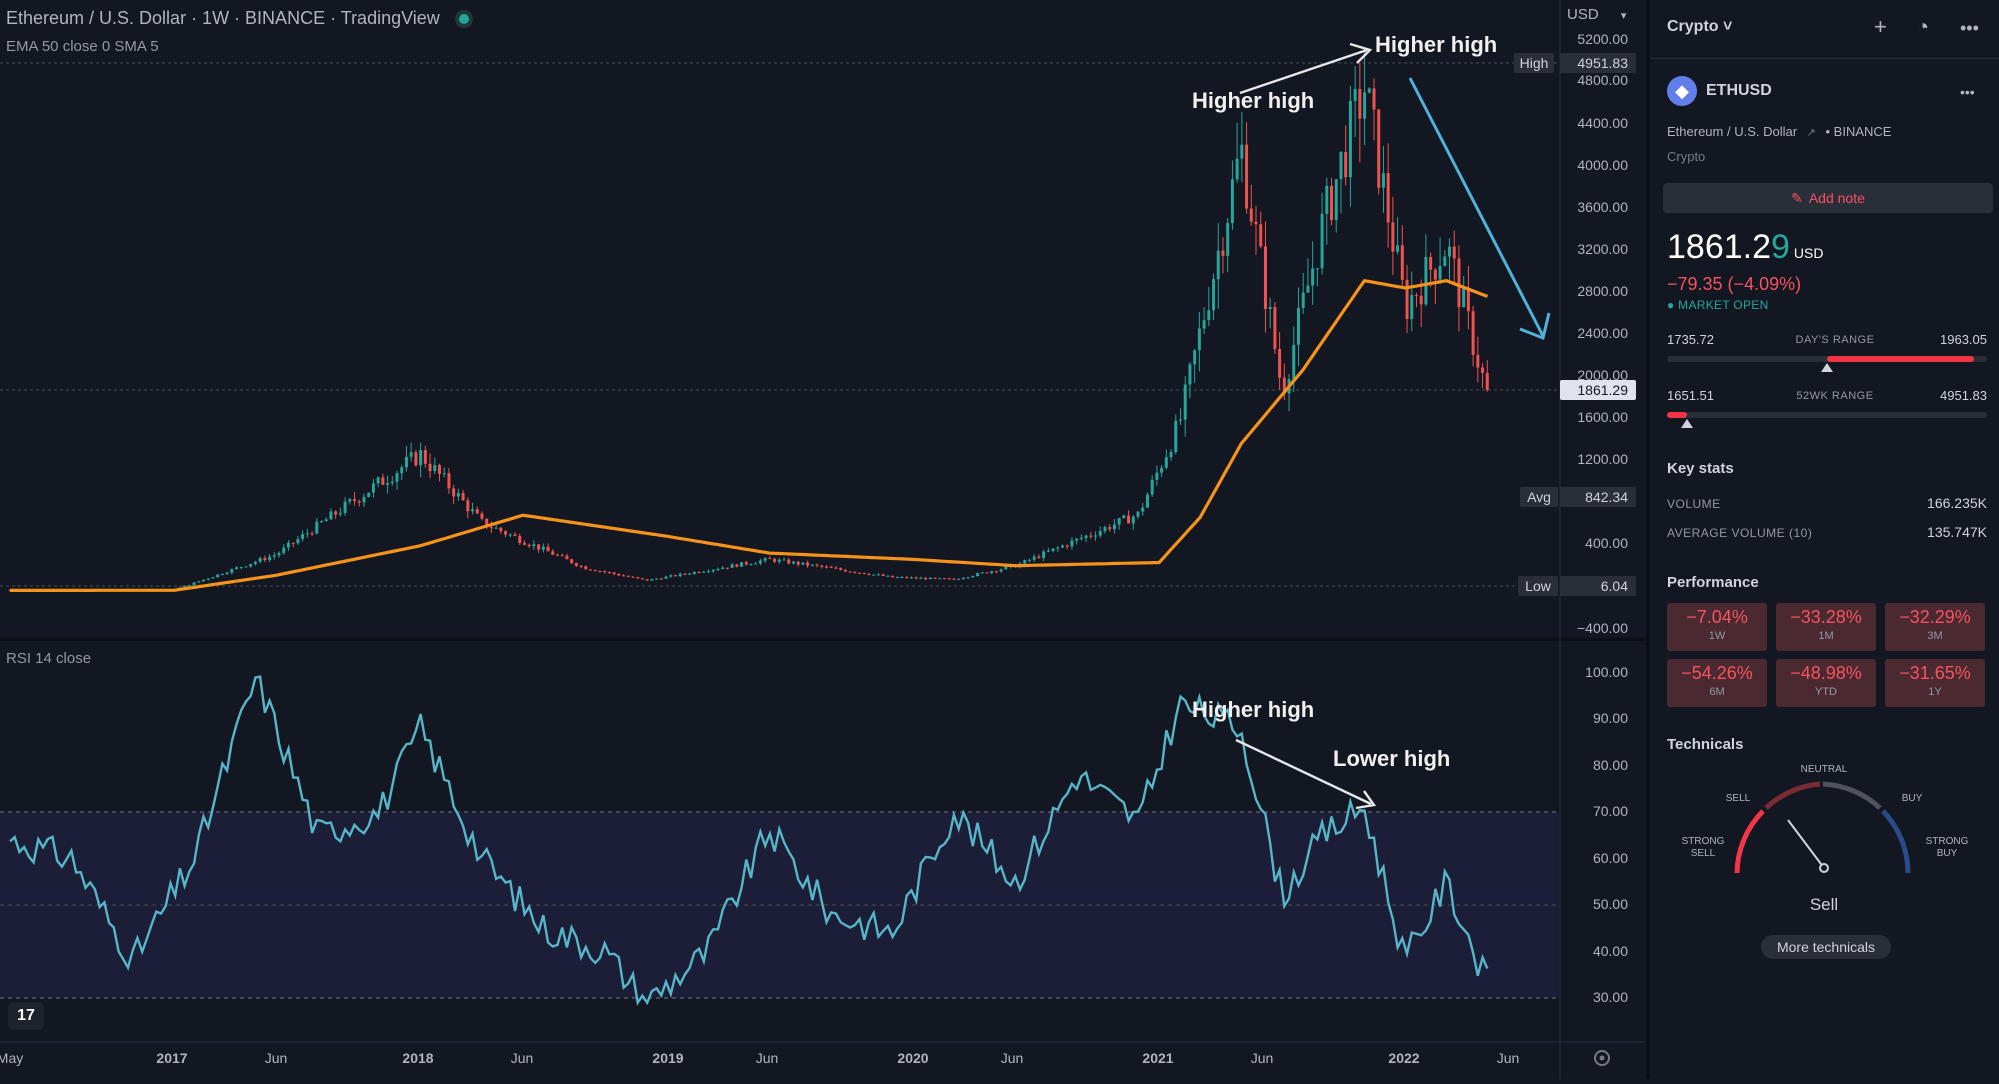 This screenshot has height=1084, width=1999. Describe the element at coordinates (1732, 131) in the screenshot. I see `symbol-description: Ethereum / U.S. Dollar` at that location.